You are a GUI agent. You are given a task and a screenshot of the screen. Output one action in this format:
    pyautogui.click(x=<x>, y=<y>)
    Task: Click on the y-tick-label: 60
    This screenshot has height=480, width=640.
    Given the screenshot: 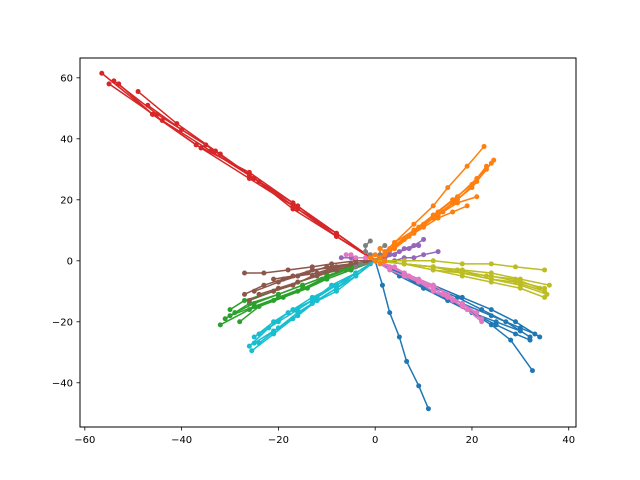 What is the action you would take?
    pyautogui.click(x=66, y=78)
    